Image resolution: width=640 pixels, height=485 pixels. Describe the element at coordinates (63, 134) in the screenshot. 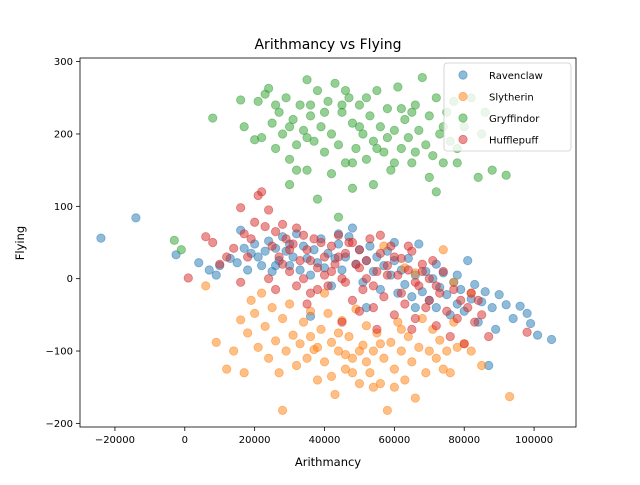

I see `y-tick-label: 200` at that location.